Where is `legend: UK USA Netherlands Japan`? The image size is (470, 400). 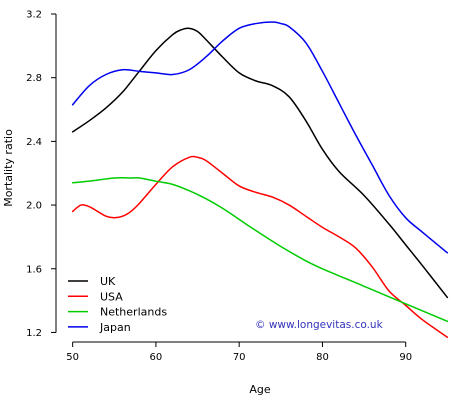
legend: UK USA Netherlands Japan is located at coordinates (117, 304).